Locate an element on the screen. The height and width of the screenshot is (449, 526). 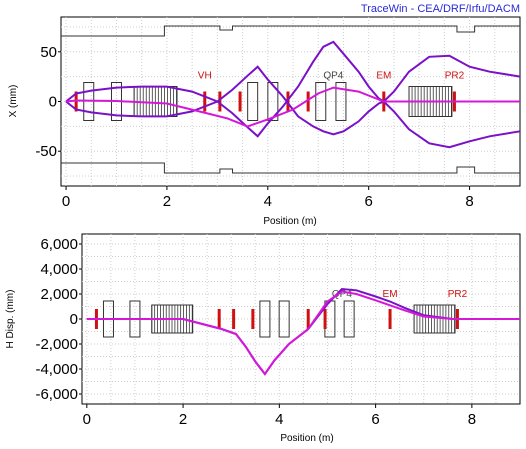
beamline-elements-2: QP4 EM PR2 is located at coordinates (281, 313).